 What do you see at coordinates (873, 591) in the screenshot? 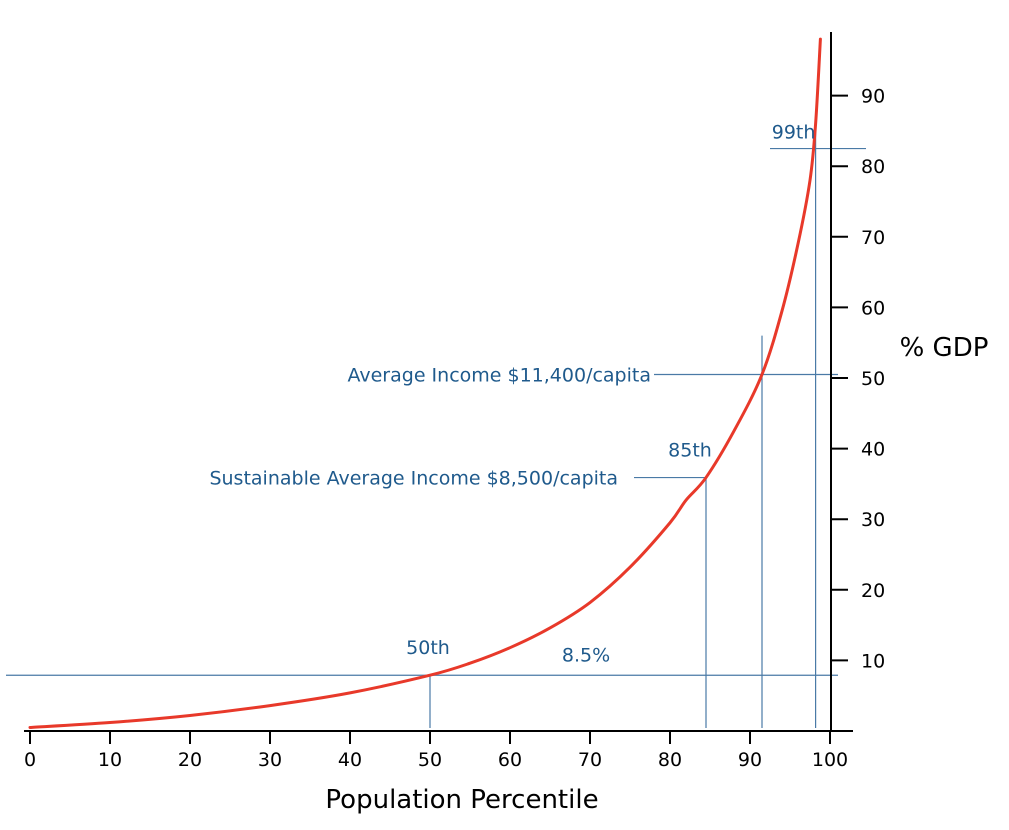
I see `y-tick-label-20: 20` at bounding box center [873, 591].